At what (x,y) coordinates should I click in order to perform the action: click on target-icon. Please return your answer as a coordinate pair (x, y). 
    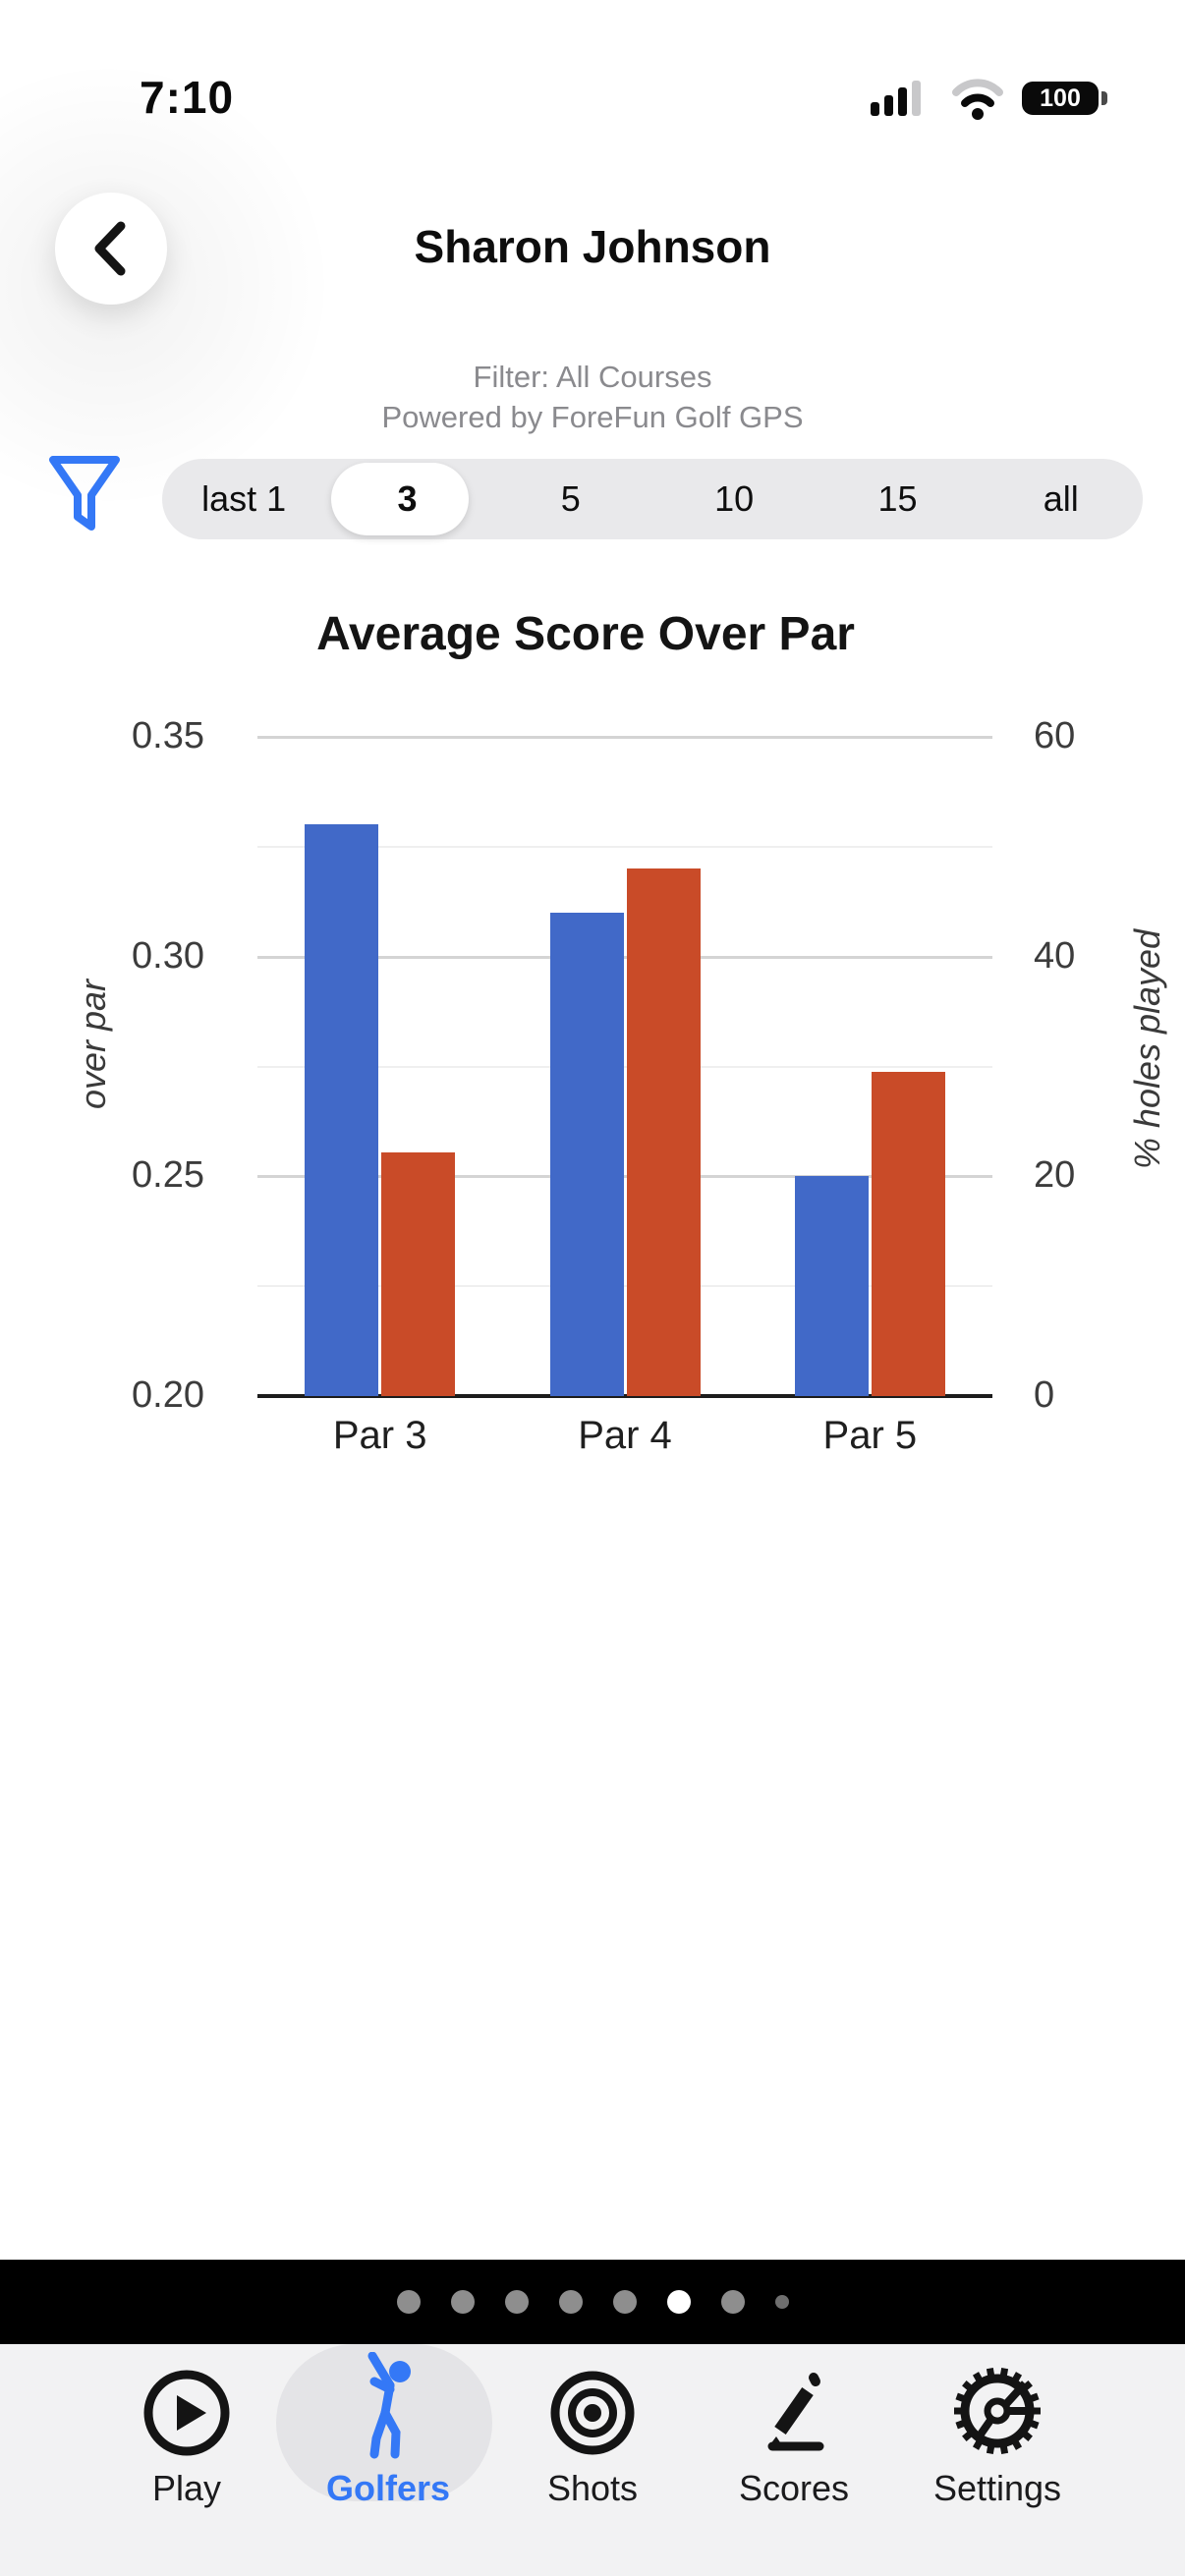
    Looking at the image, I should click on (592, 2402).